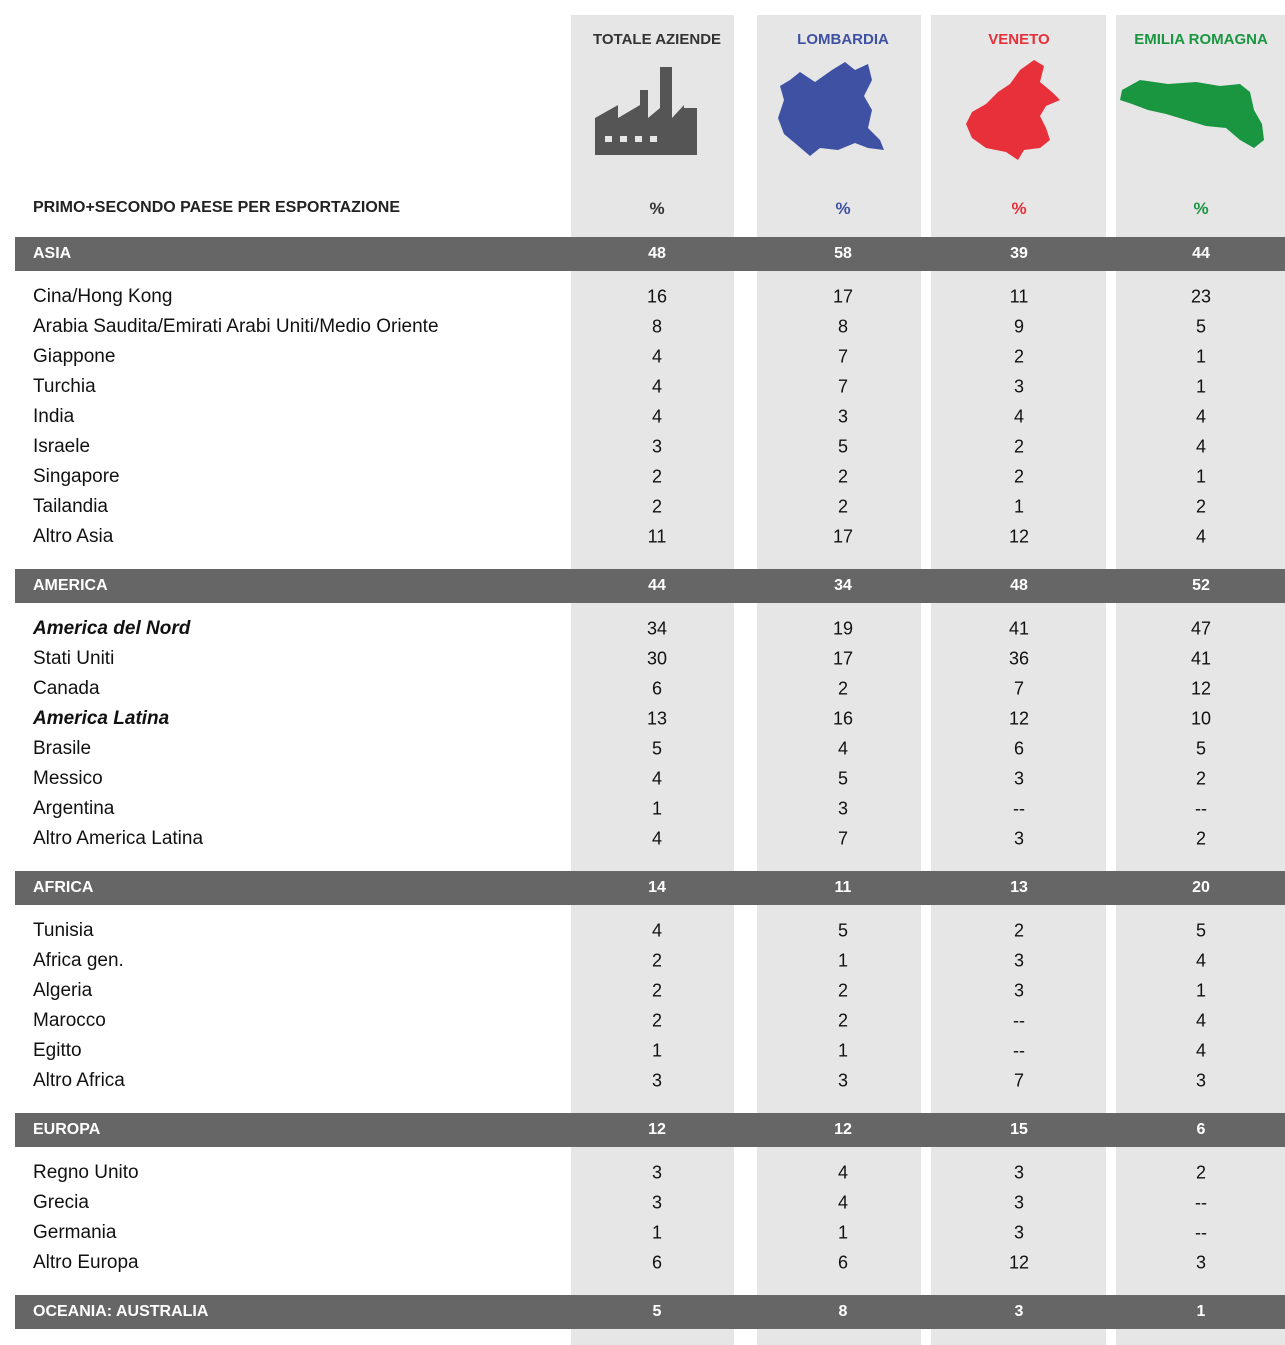 Image resolution: width=1285 pixels, height=1345 pixels. I want to click on row-value: 47, so click(1201, 628).